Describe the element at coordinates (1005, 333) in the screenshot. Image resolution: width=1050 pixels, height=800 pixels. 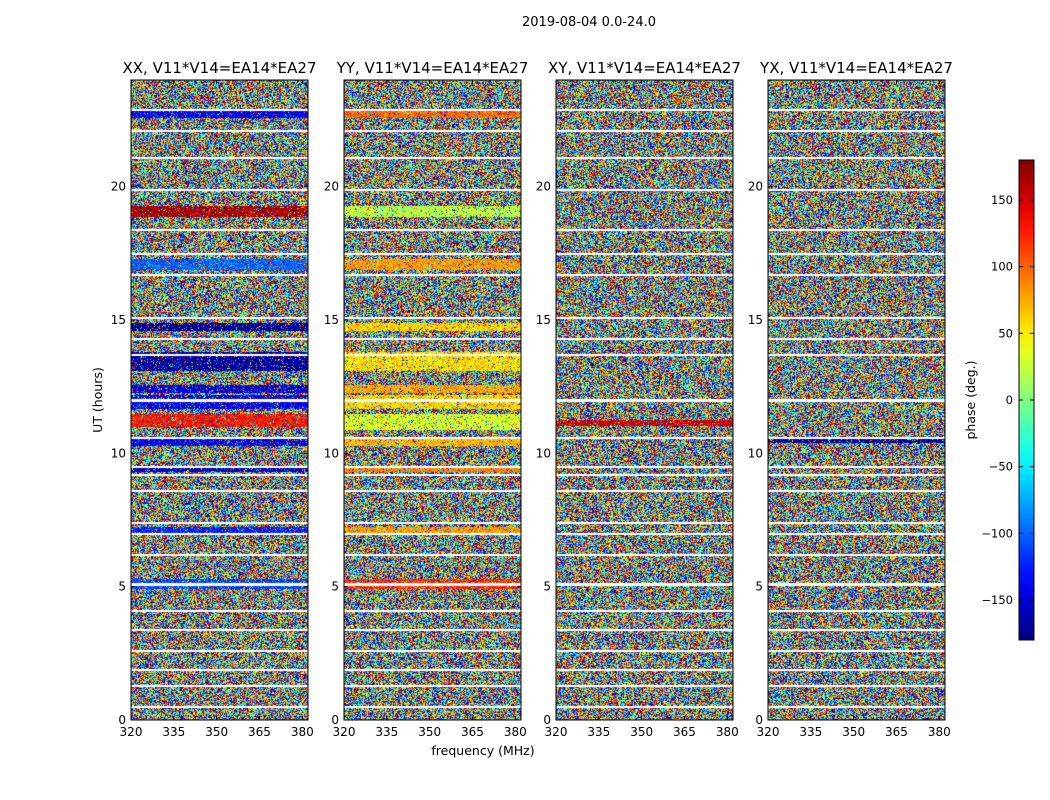
I see `colorbar-tick-label: 50` at that location.